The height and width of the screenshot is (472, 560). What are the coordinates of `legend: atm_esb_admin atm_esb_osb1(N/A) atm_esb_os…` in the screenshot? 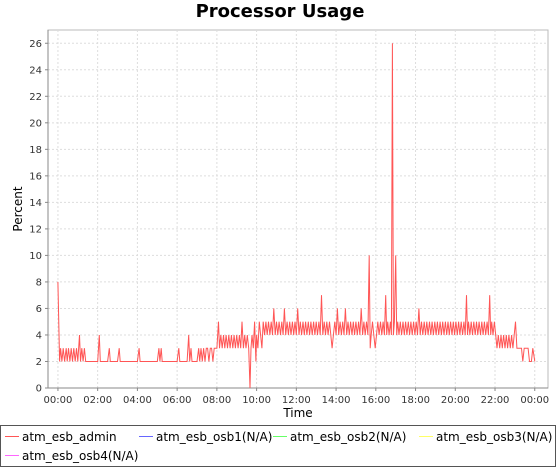 It's located at (278, 446).